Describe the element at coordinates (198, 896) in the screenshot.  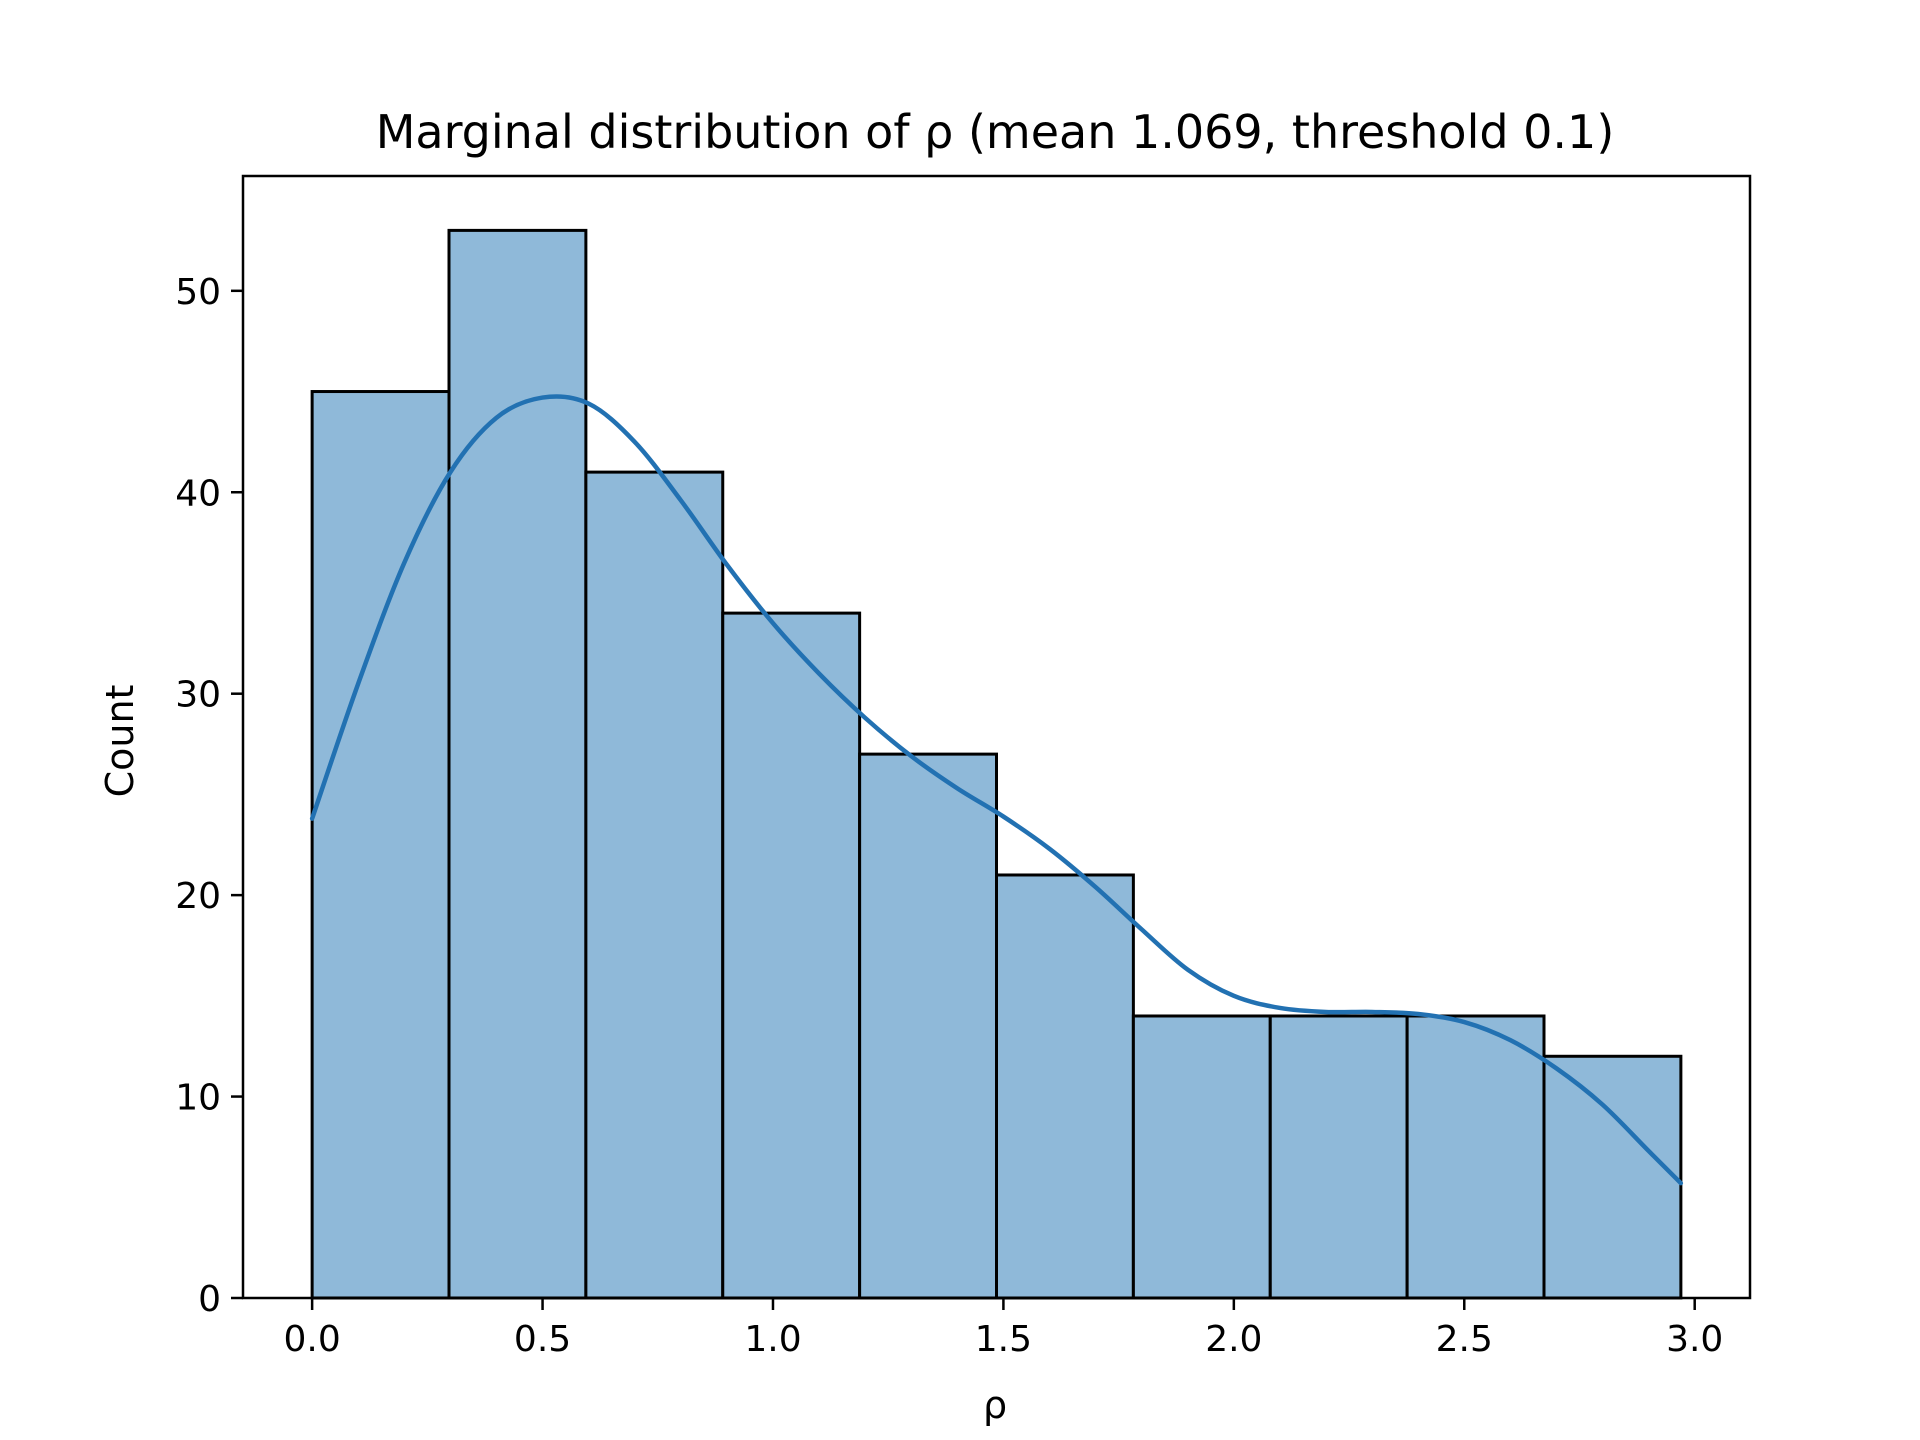
I see `y-tick-label: 20` at that location.